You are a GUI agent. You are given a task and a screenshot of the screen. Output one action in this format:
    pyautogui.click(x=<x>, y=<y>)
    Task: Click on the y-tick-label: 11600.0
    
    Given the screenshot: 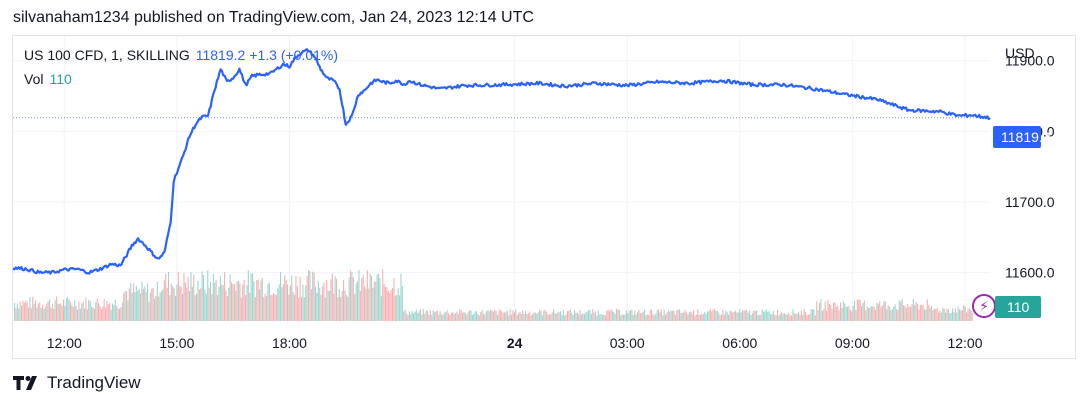 What is the action you would take?
    pyautogui.click(x=1030, y=273)
    